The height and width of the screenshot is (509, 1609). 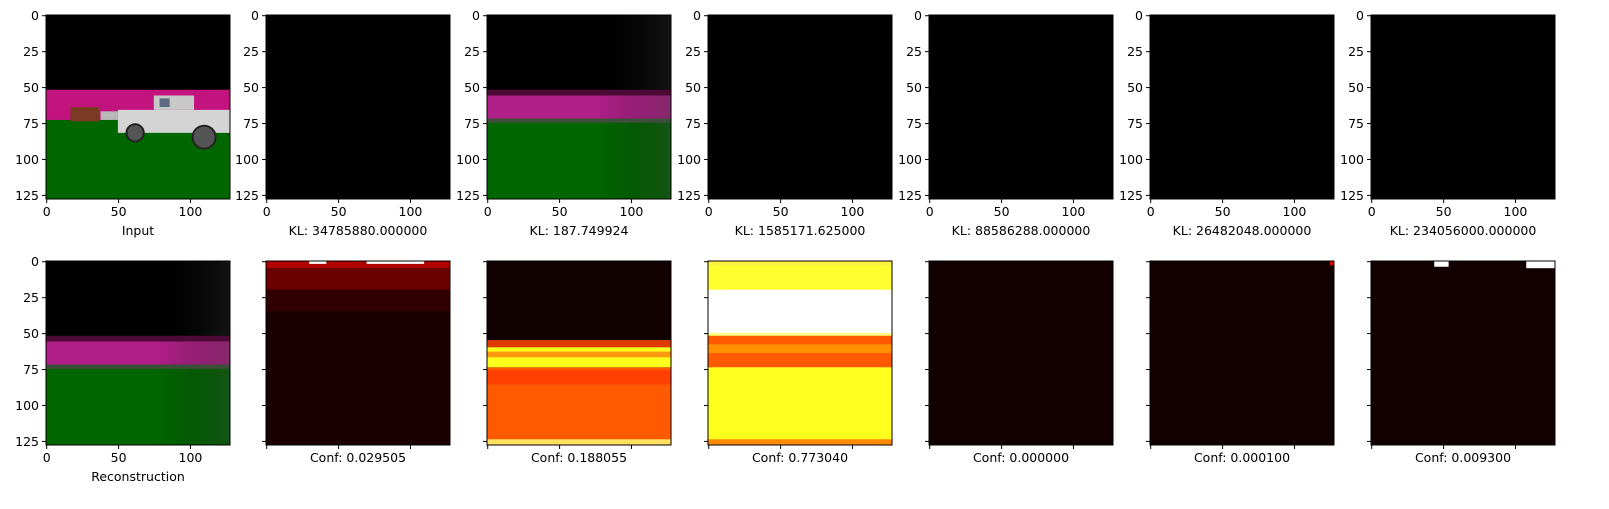 I want to click on subplot-caption: Reconstruction, so click(x=138, y=476).